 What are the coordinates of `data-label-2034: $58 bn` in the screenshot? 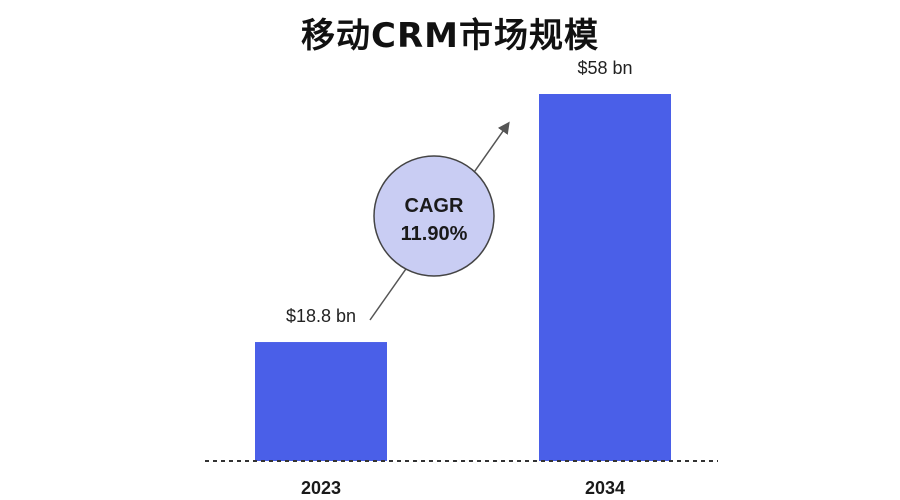 It's located at (604, 68).